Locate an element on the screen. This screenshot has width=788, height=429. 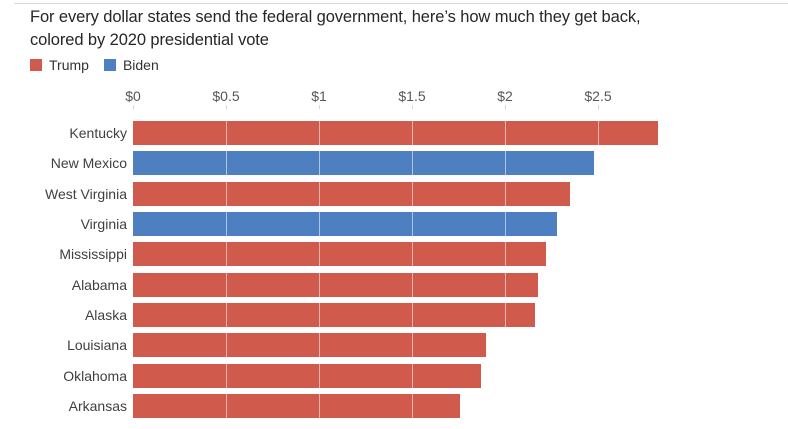
x-axis-tick-label: $1 is located at coordinates (319, 96).